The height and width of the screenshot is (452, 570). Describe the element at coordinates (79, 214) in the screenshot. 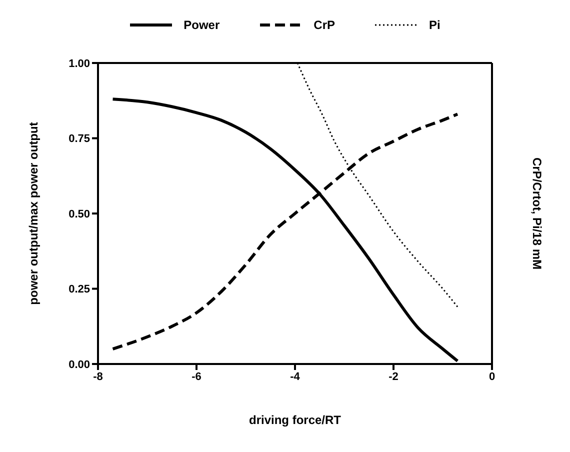

I see `y-tick-label: 0.50` at that location.